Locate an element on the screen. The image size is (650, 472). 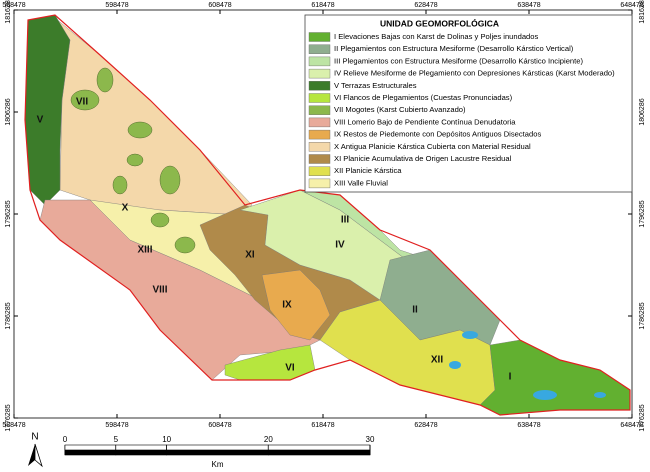
north-label: N is located at coordinates (34, 437).